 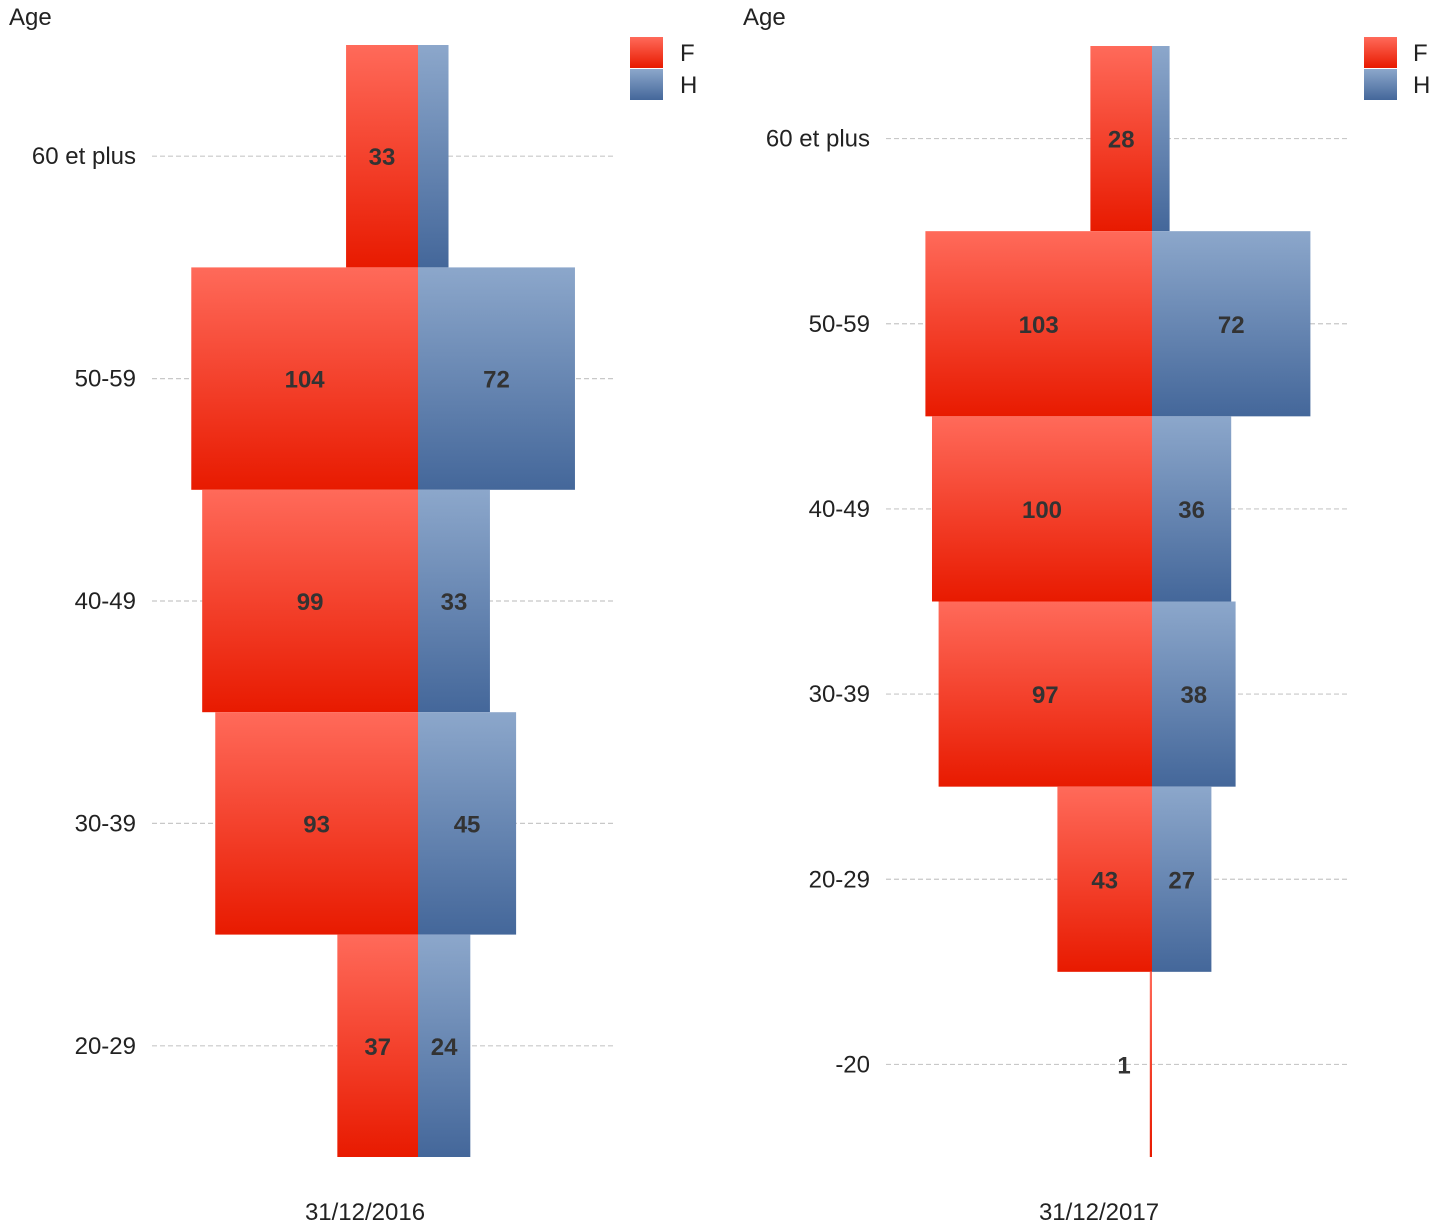 I want to click on value-label-H: 36, so click(x=1191, y=510).